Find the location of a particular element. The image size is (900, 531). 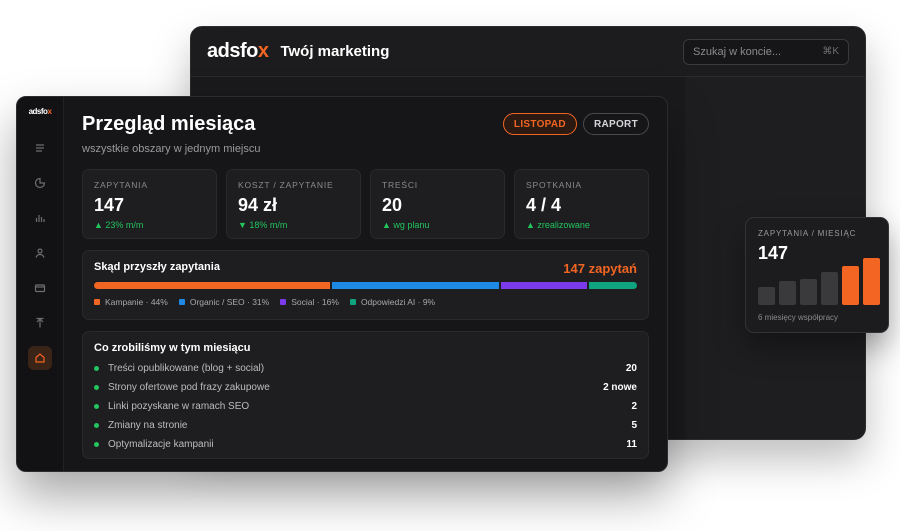

search-input: Szukaj w koncie... ⌘K is located at coordinates (766, 51).